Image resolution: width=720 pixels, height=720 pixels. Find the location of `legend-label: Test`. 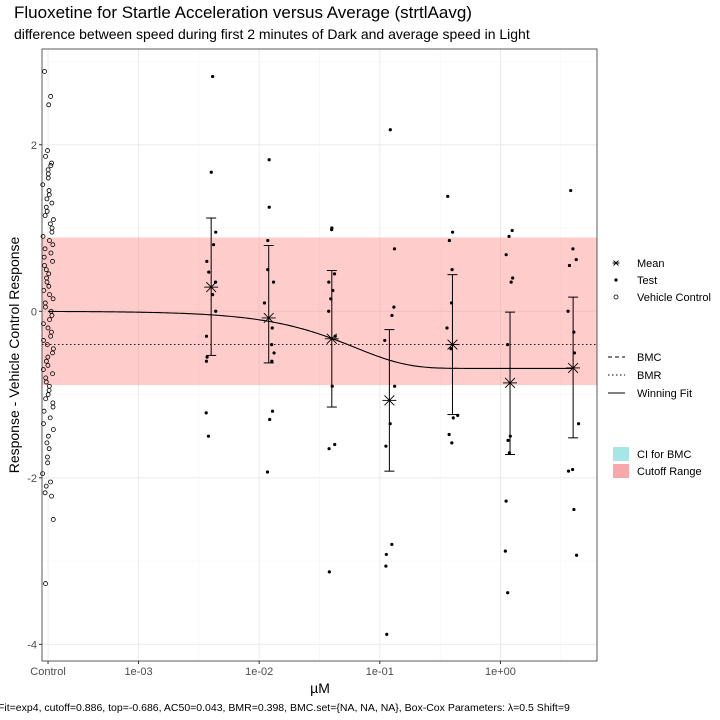

legend-label: Test is located at coordinates (647, 281).